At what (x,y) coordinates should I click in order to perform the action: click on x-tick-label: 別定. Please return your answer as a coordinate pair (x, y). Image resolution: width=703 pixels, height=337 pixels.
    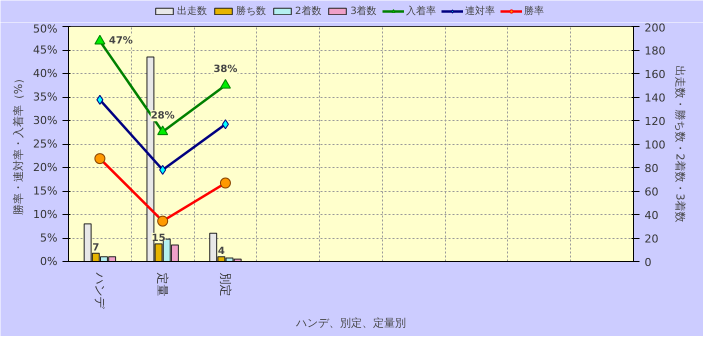
    Looking at the image, I should click on (225, 284).